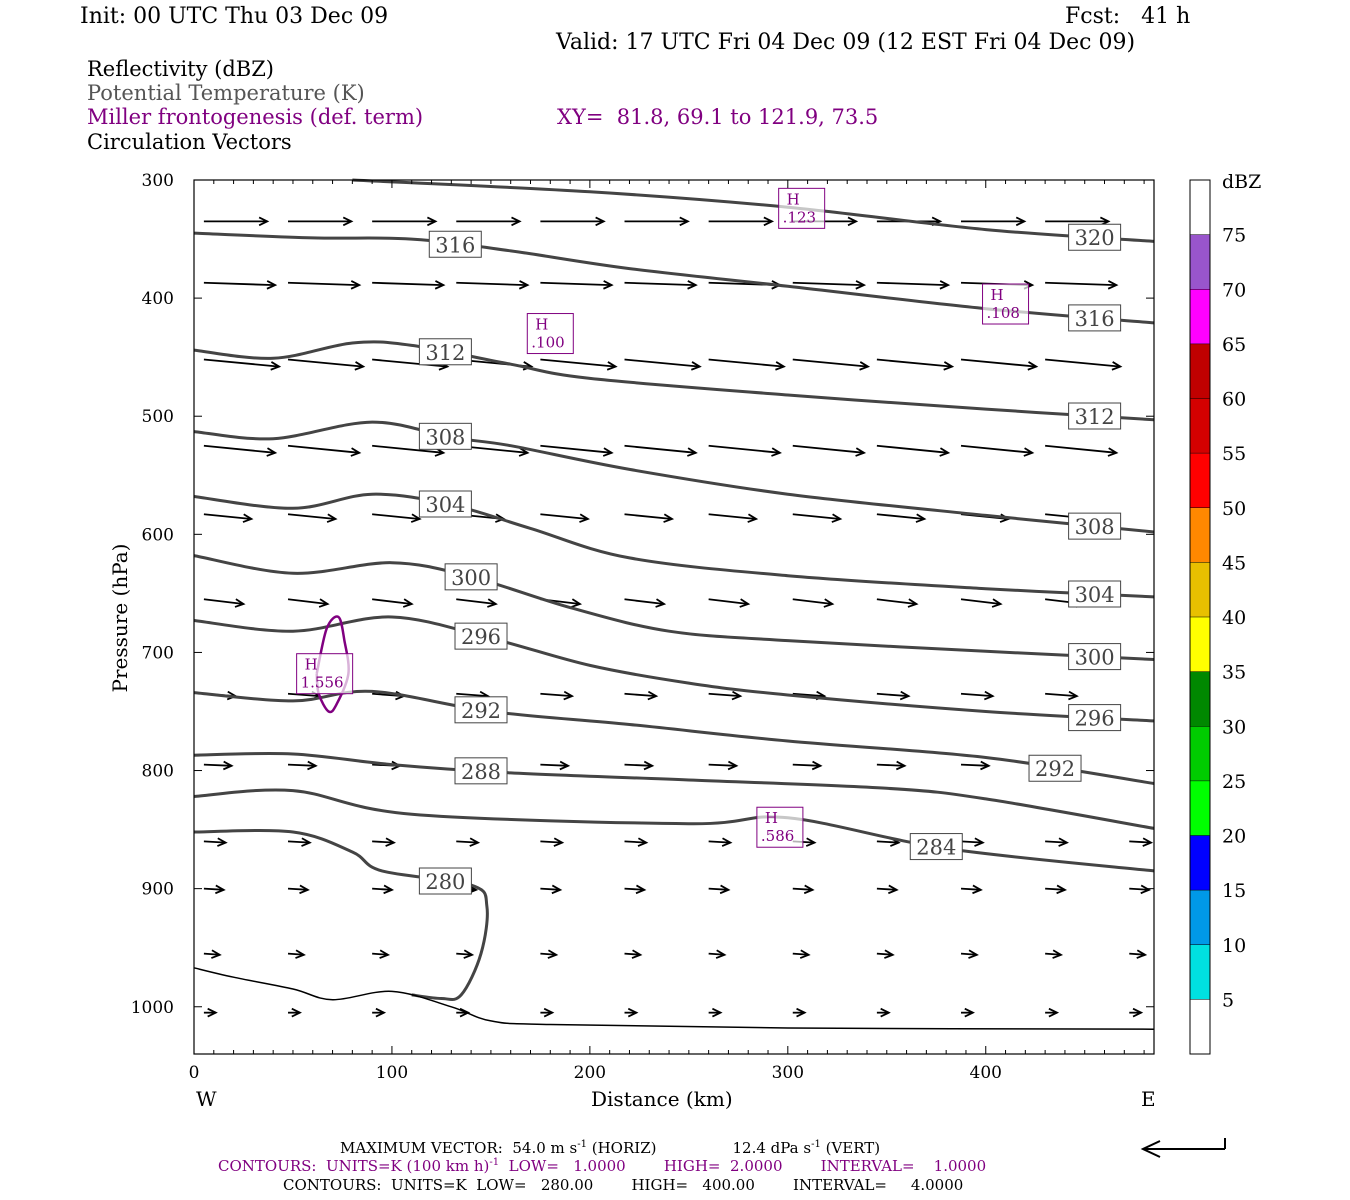 Image resolution: width=1350 pixels, height=1200 pixels. Describe the element at coordinates (158, 535) in the screenshot. I see `y-tick-label: 600` at that location.